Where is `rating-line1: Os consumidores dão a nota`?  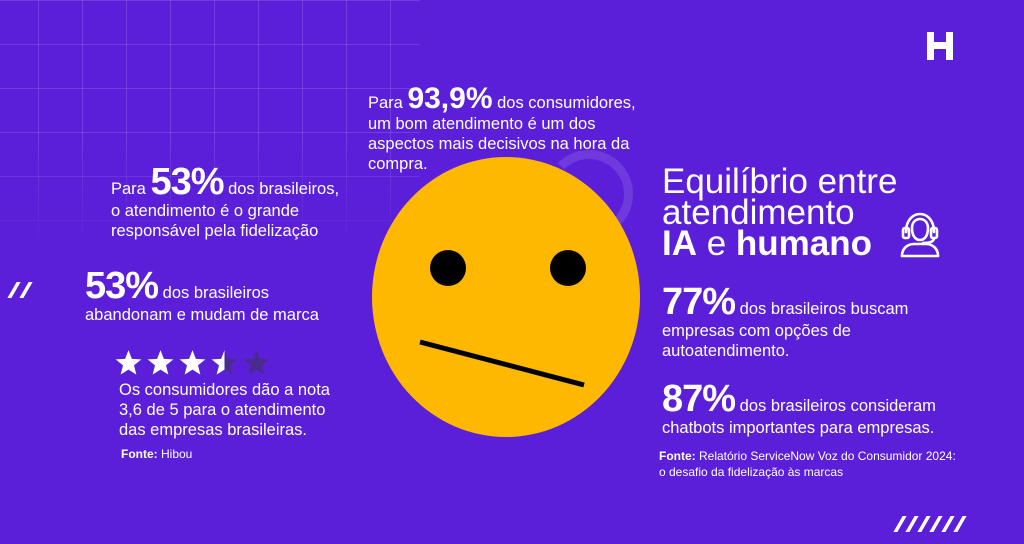 rating-line1: Os consumidores dão a nota is located at coordinates (224, 390).